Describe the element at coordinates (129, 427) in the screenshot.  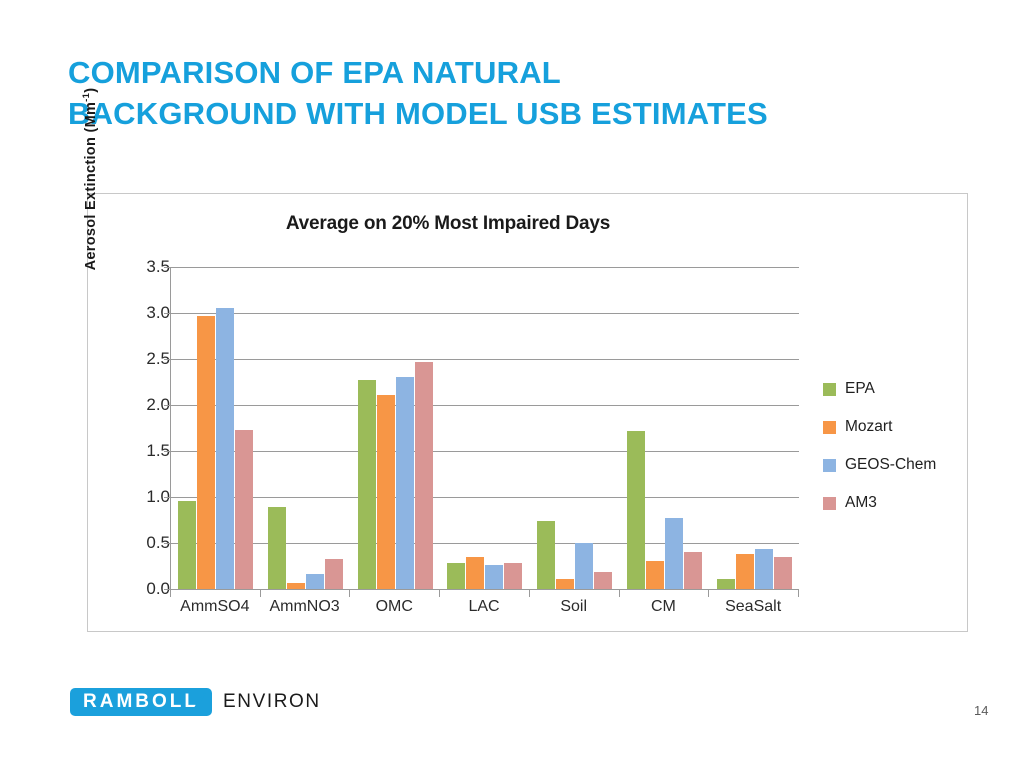
I see `y-axis-ticks: 3.5 3.0 2.5 2.0 1.5 1.0 0.5 0.0` at that location.